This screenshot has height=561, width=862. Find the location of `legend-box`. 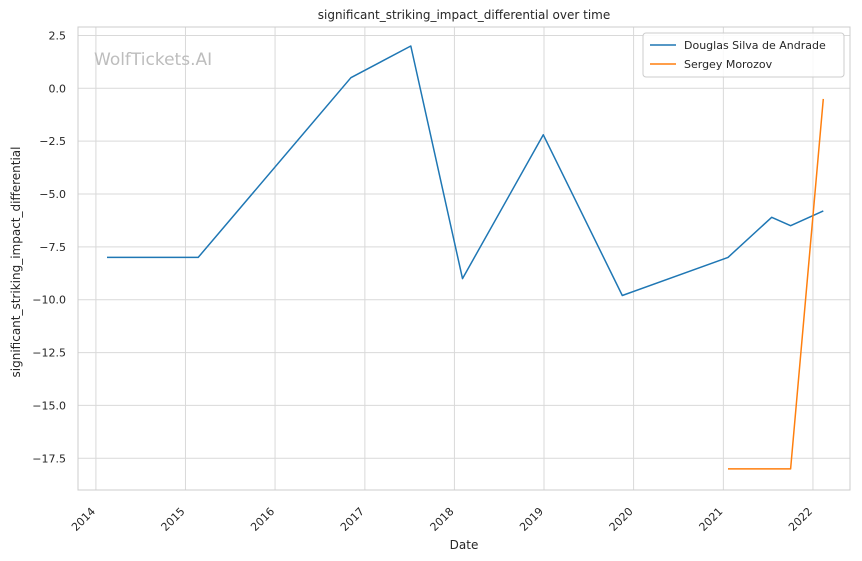

legend-box is located at coordinates (743, 55).